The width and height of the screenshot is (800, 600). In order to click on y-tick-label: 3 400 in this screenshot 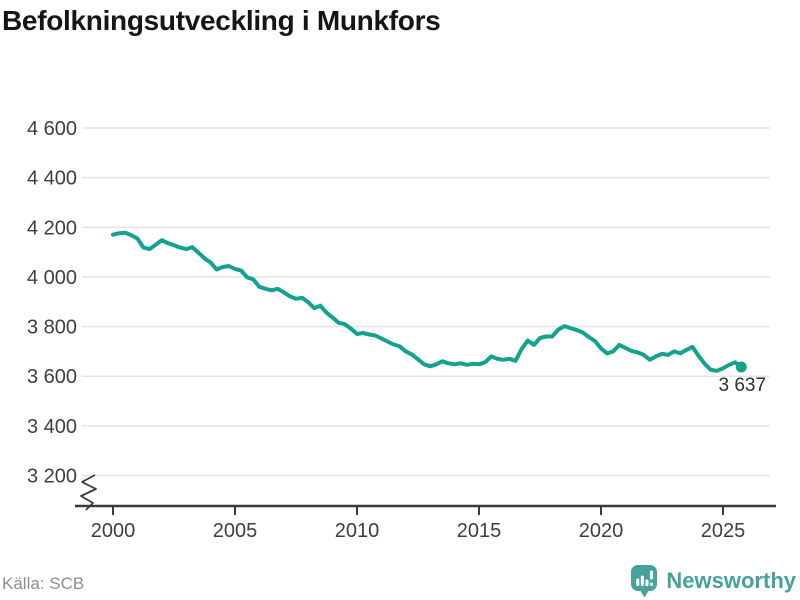, I will do `click(52, 427)`.